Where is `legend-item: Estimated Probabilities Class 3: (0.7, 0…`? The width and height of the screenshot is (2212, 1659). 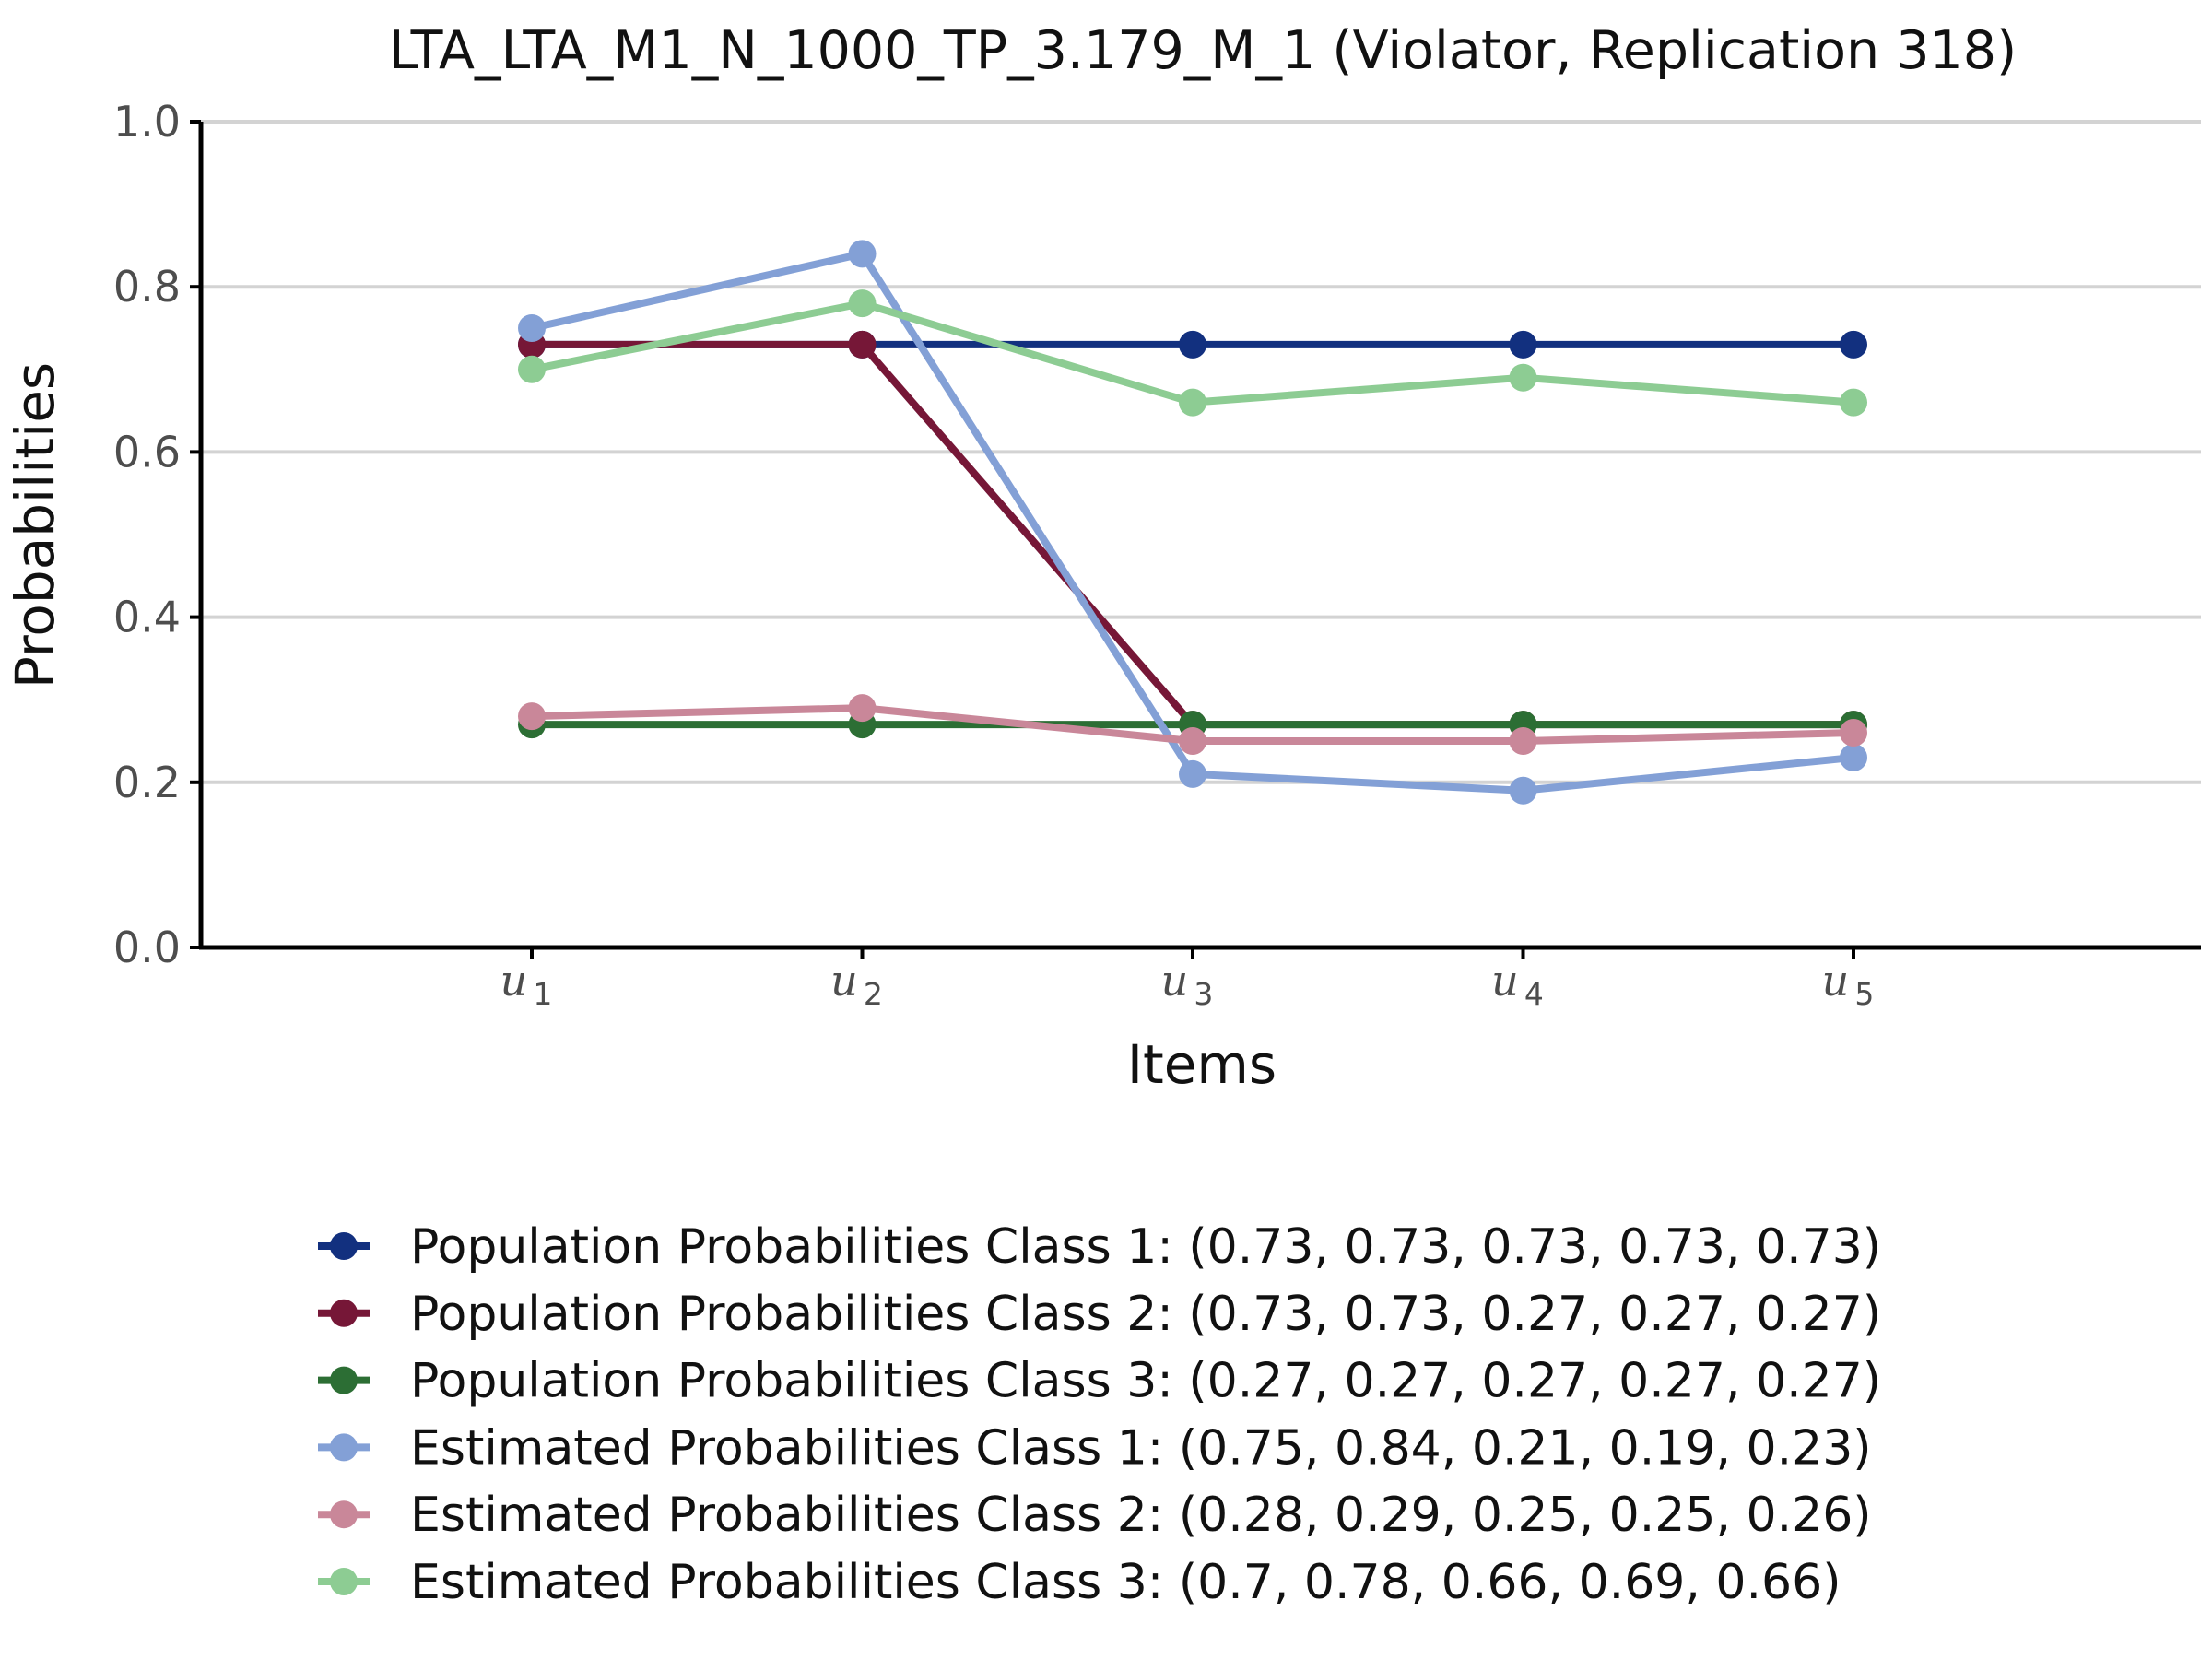 legend-item: Estimated Probabilities Class 3: (0.7, 0… is located at coordinates (1079, 1582).